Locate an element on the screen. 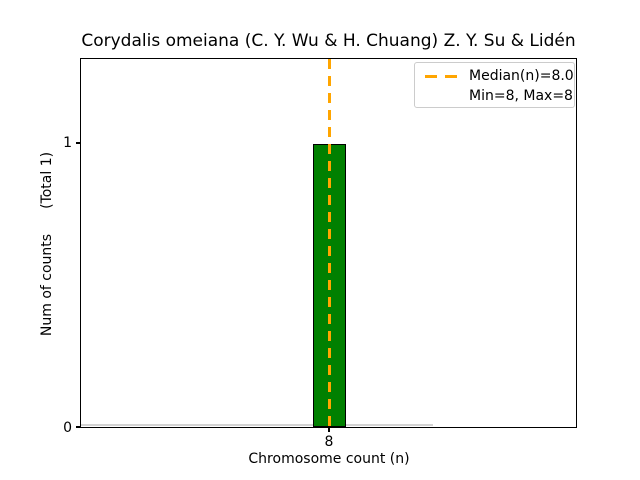 The image size is (640, 480). legend: Median(n)=8.0 Min=8, Max=8 is located at coordinates (494, 85).